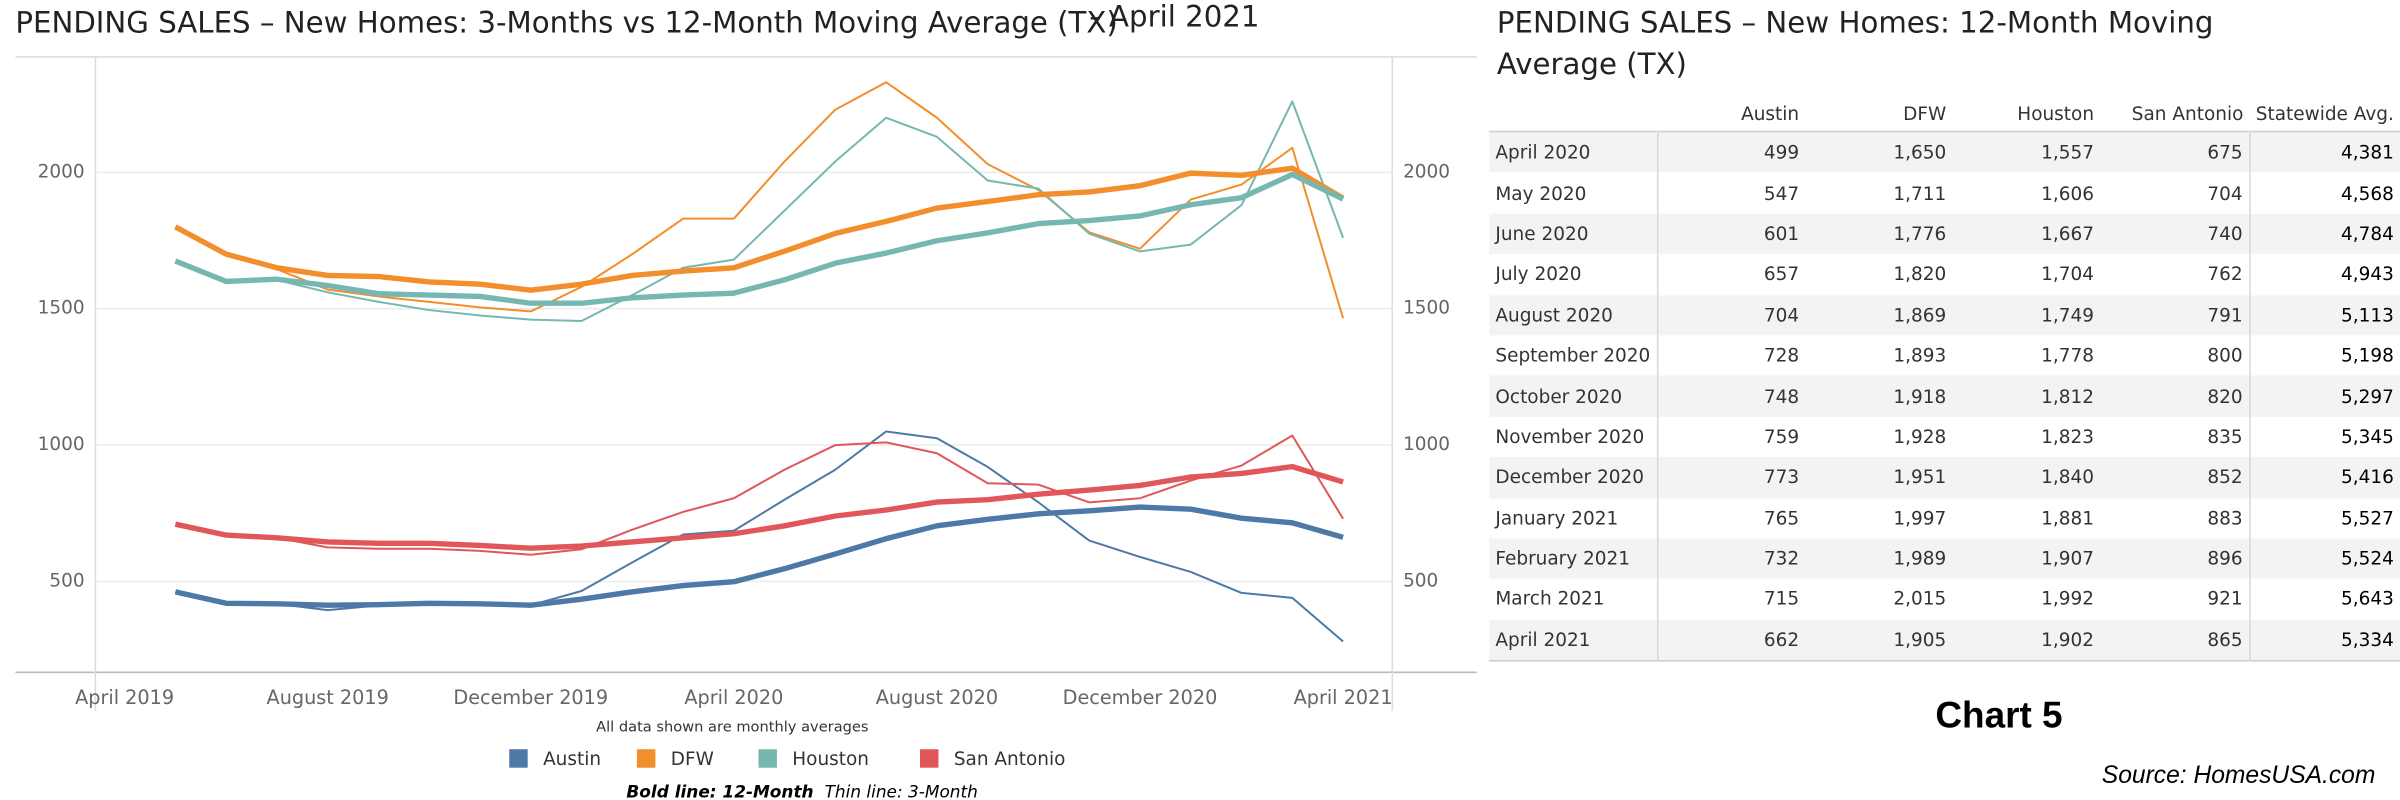 This screenshot has width=2400, height=800. Describe the element at coordinates (2225, 315) in the screenshot. I see `cell: 791` at that location.